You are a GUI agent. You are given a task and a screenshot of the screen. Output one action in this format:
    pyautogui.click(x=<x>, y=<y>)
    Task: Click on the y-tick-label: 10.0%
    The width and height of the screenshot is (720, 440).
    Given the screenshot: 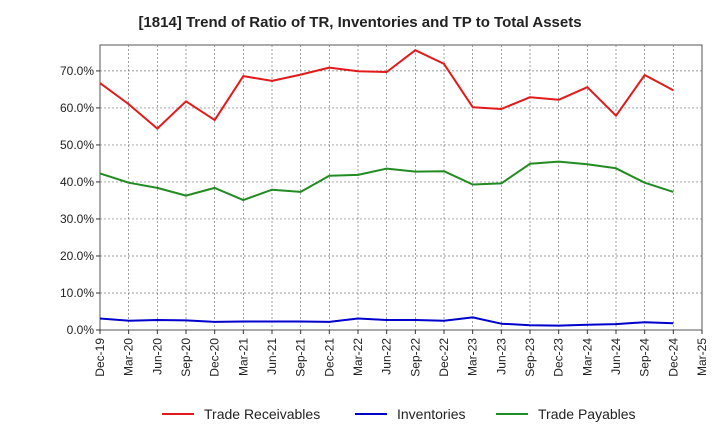 What is the action you would take?
    pyautogui.click(x=77, y=293)
    